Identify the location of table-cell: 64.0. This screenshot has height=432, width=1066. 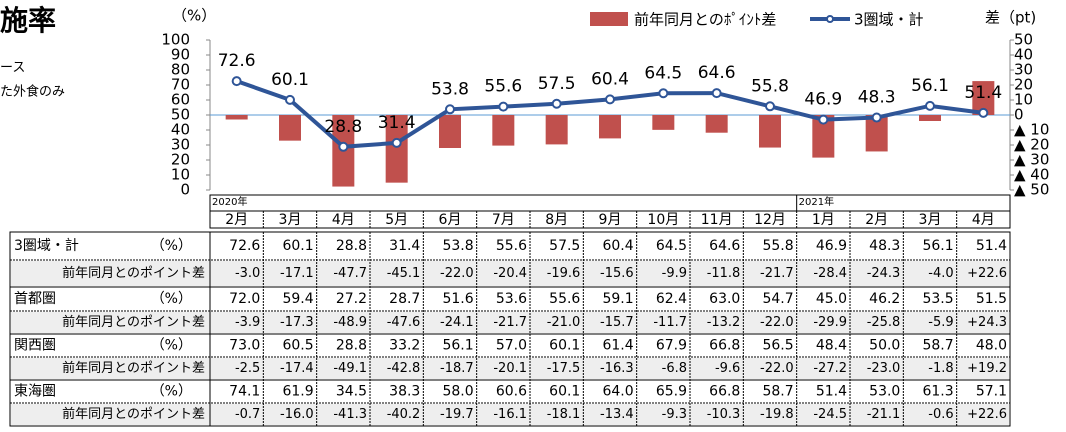
(617, 392).